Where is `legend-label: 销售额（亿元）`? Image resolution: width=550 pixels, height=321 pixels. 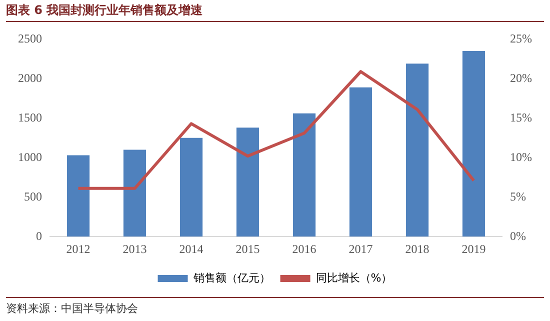
legend-label: 销售额（亿元） is located at coordinates (231, 277).